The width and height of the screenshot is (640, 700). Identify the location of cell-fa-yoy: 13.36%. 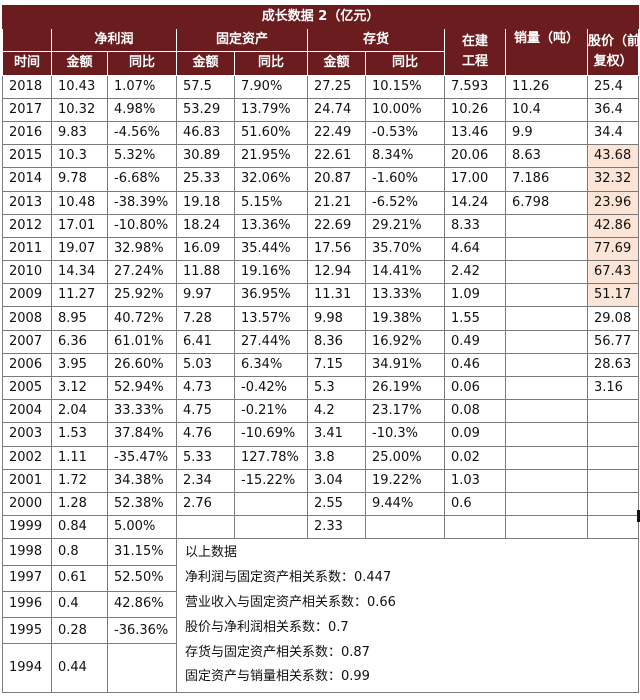
(271, 225).